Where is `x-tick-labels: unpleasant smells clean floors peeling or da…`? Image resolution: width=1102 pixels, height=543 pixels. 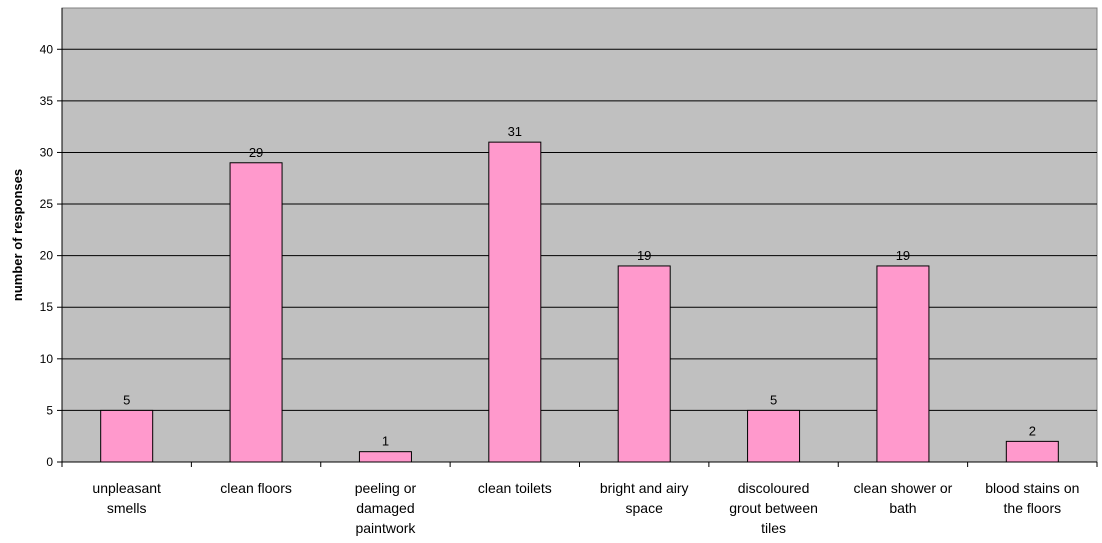
x-tick-labels: unpleasant smells clean floors peeling or da… is located at coordinates (585, 508).